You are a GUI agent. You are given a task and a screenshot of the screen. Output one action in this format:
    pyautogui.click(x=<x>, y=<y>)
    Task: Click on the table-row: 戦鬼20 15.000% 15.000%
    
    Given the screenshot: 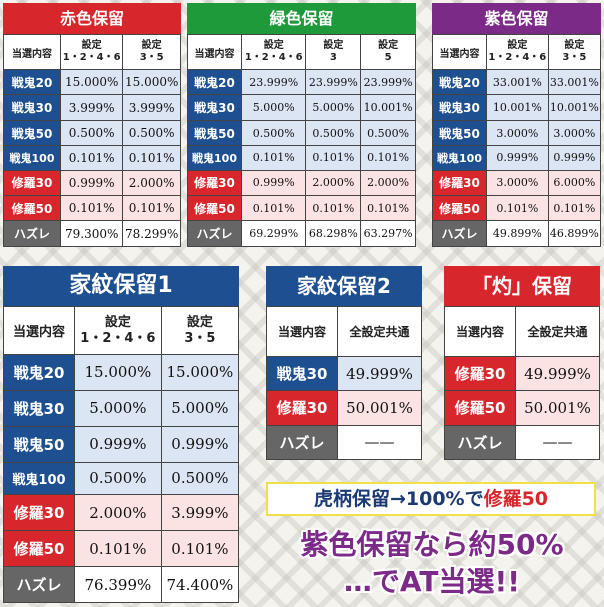 What is the action you would take?
    pyautogui.click(x=121, y=372)
    